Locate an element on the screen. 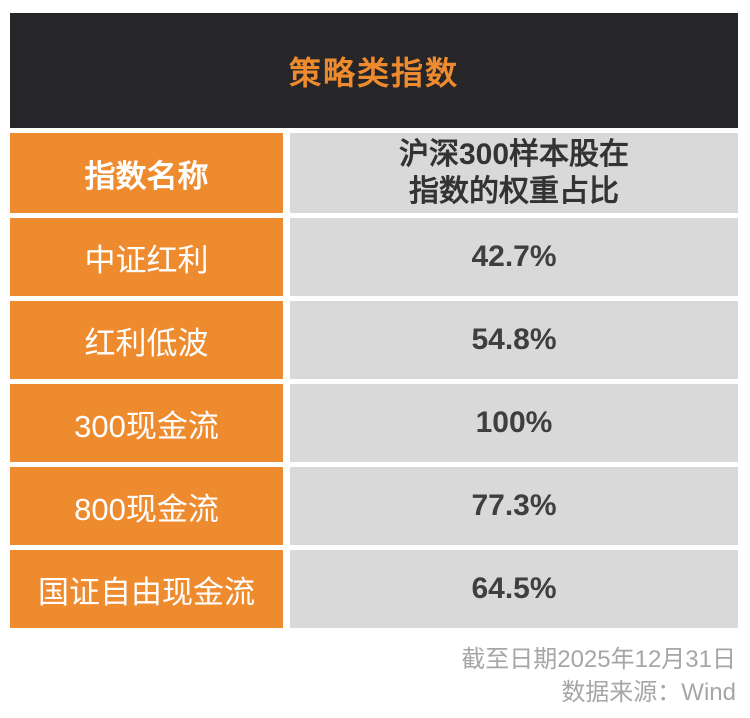 The height and width of the screenshot is (718, 750). table-row-weight-value: 54.8% is located at coordinates (514, 340).